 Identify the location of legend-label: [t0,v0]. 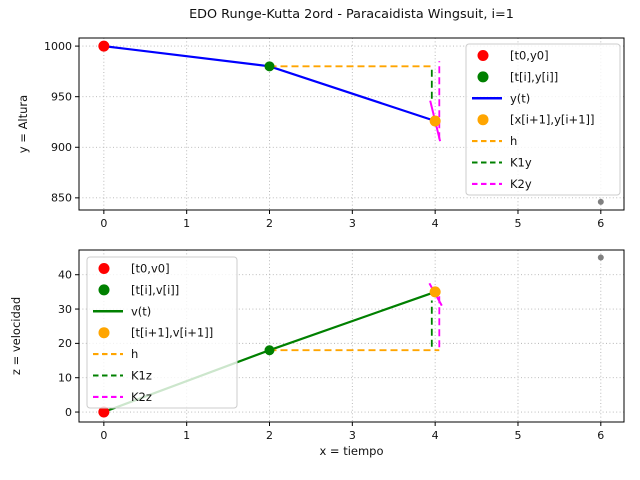
(150, 269).